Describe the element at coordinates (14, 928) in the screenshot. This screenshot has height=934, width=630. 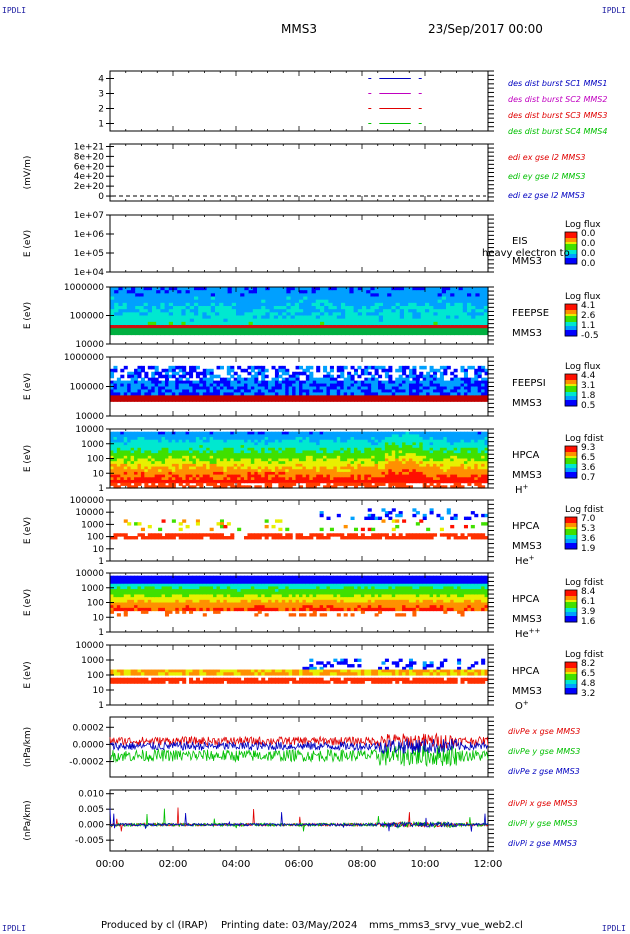
I see `corner-label-bottom-left: IPDLI` at that location.